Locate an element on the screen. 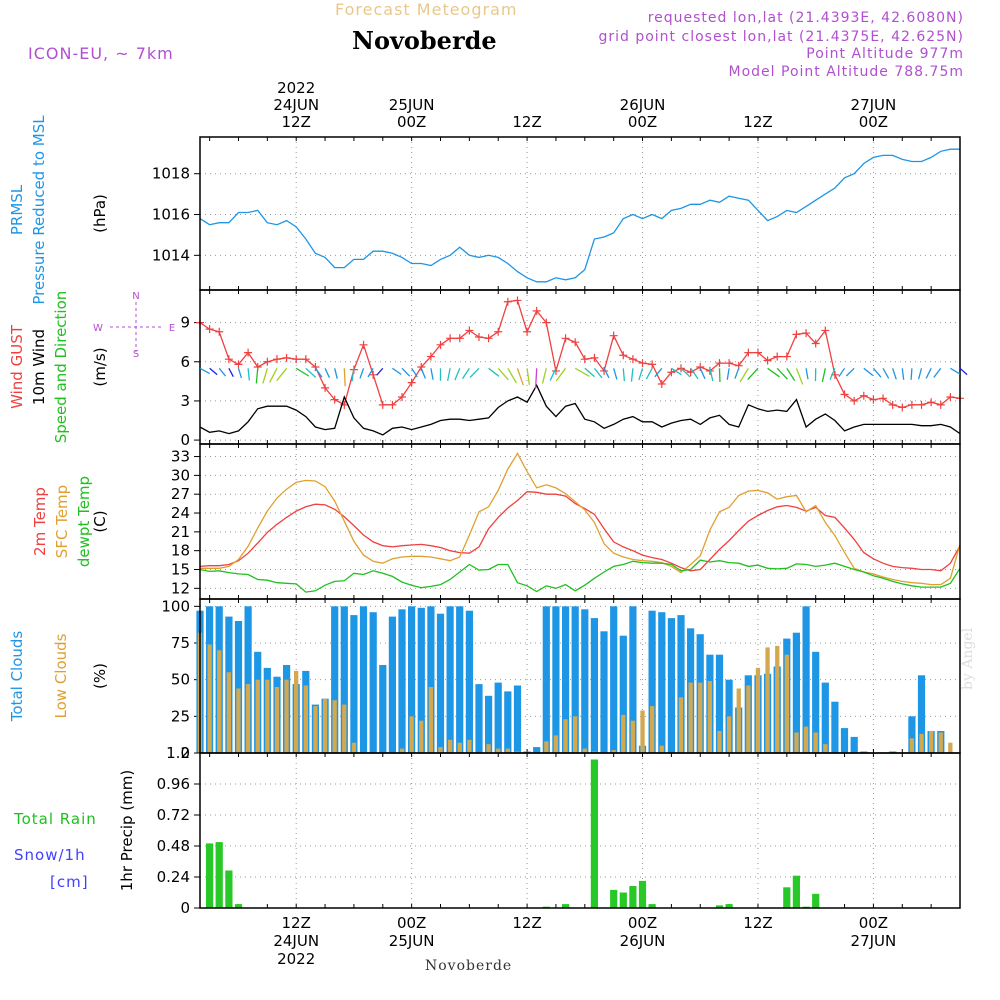 This screenshot has width=1000, height=1000. y-tick-label: 33 is located at coordinates (180, 457).